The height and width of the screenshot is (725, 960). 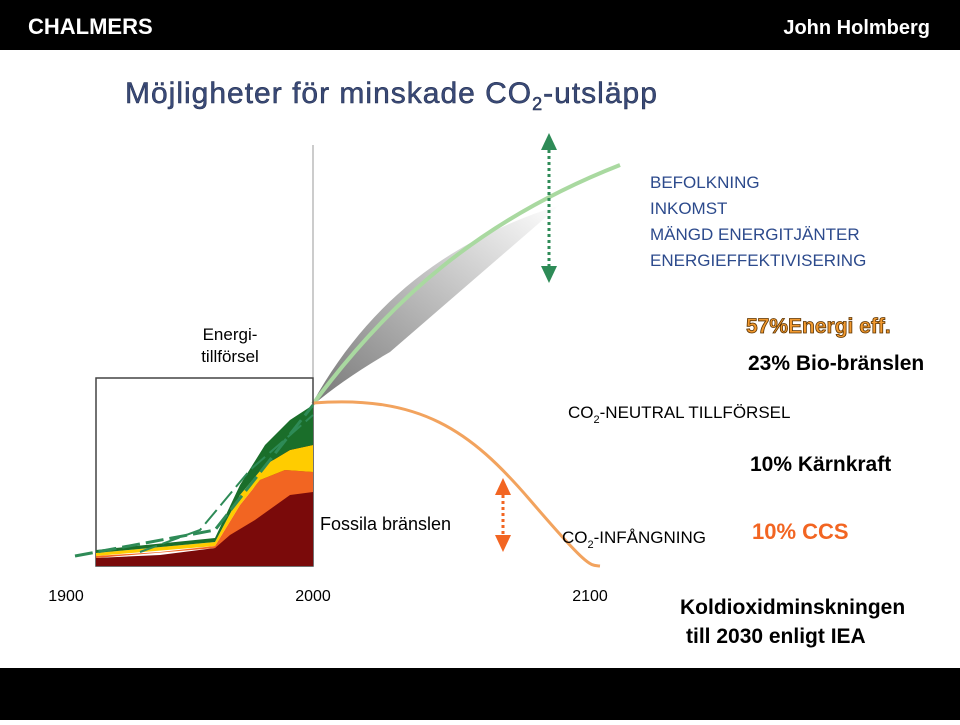 I want to click on capture-label: CO2-INFÅNGNING, so click(x=634, y=539).